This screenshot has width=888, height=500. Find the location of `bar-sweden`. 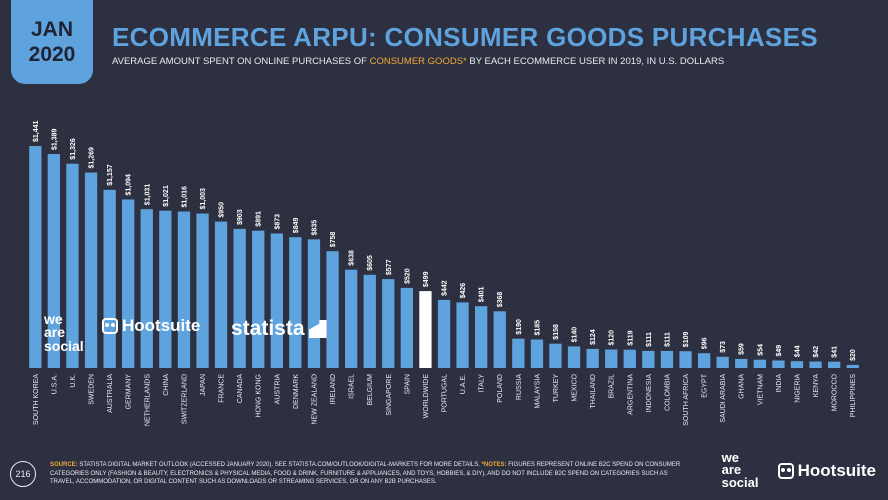

bar-sweden is located at coordinates (91, 270).